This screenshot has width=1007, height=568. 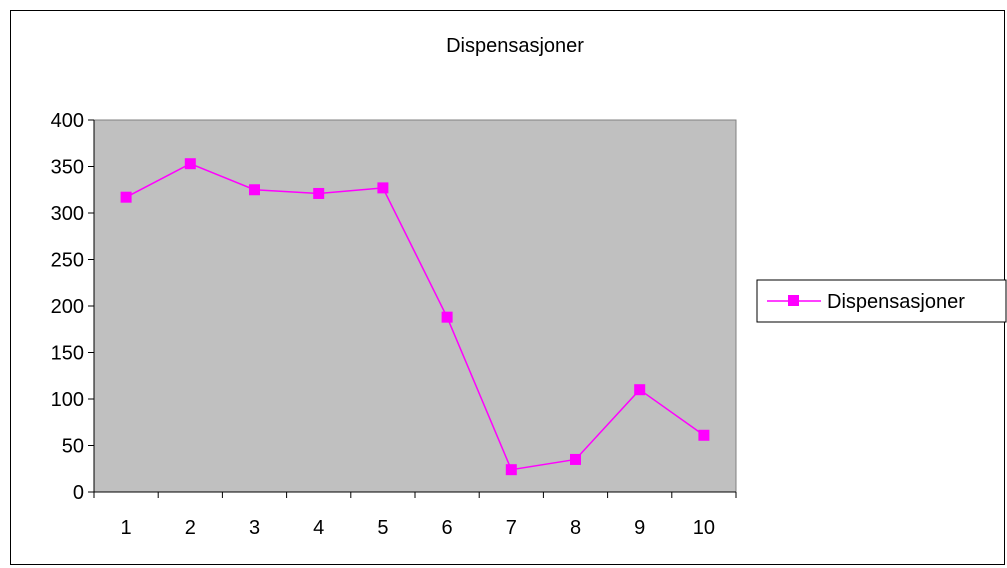 What do you see at coordinates (511, 528) in the screenshot?
I see `x-tick-label: 7` at bounding box center [511, 528].